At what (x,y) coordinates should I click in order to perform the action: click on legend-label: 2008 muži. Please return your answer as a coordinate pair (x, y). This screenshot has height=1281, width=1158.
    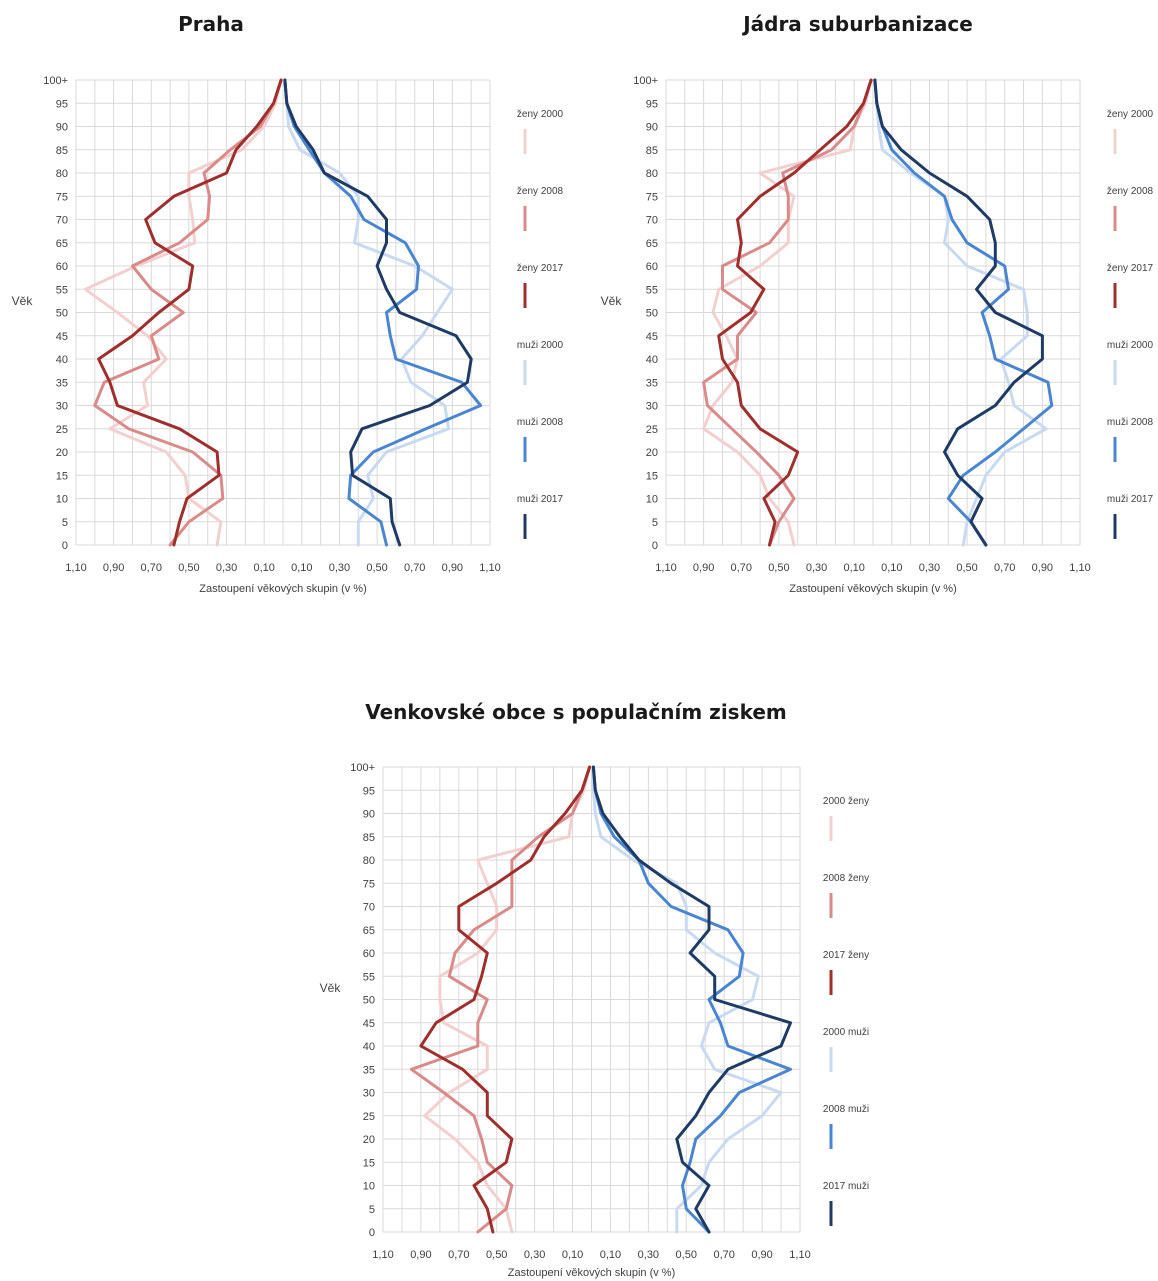
    Looking at the image, I should click on (846, 1109).